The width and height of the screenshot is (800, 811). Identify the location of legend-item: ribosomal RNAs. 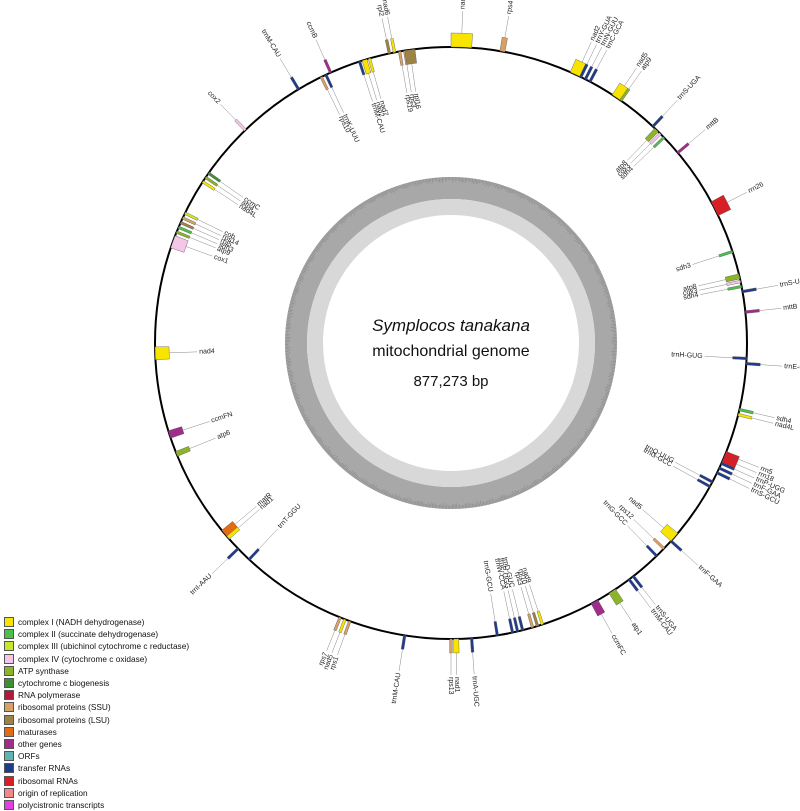
(134, 780).